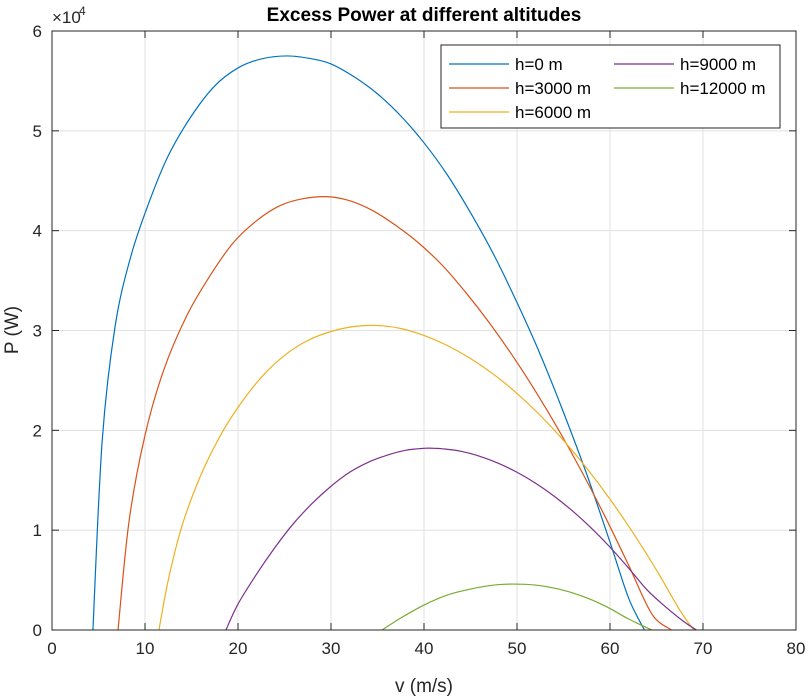  Describe the element at coordinates (37, 630) in the screenshot. I see `y-tick-label: 0` at that location.